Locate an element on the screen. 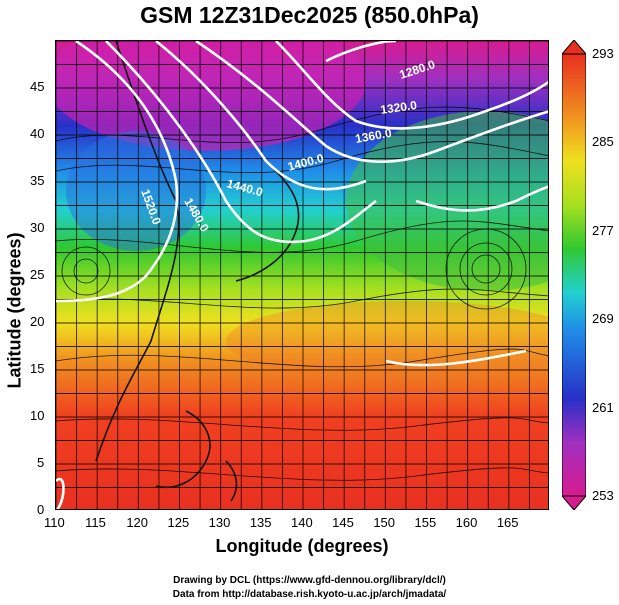  y-tick-label: 0 is located at coordinates (41, 509).